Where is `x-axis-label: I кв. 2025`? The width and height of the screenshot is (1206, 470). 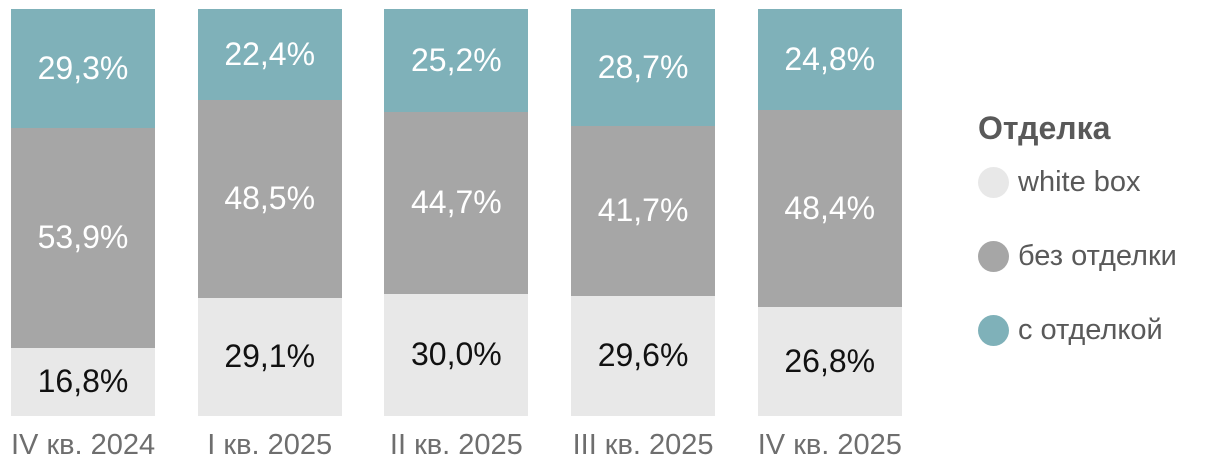
x-axis-label: I кв. 2025 is located at coordinates (270, 445).